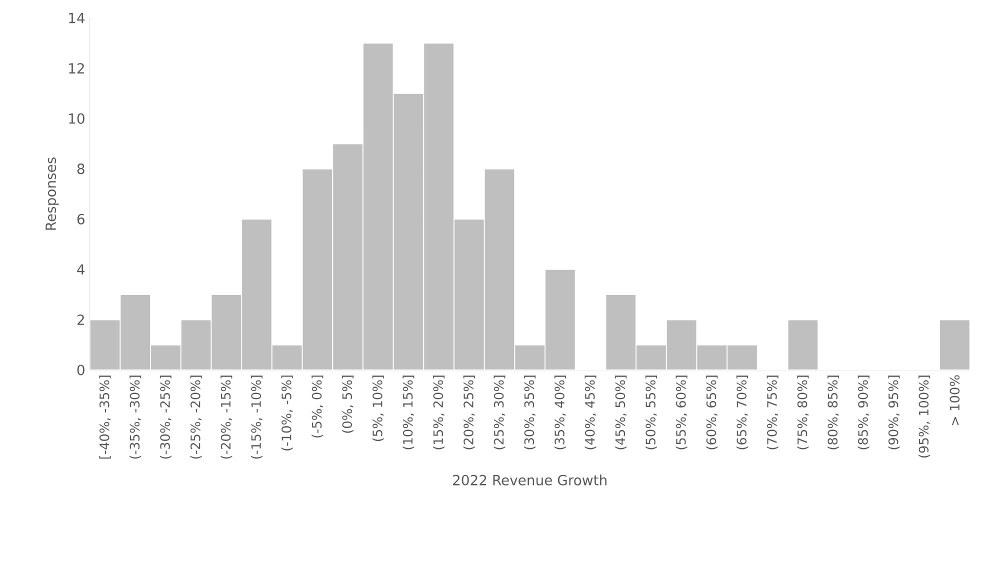  I want to click on x-tick-label: (80%, 85%], so click(834, 413).